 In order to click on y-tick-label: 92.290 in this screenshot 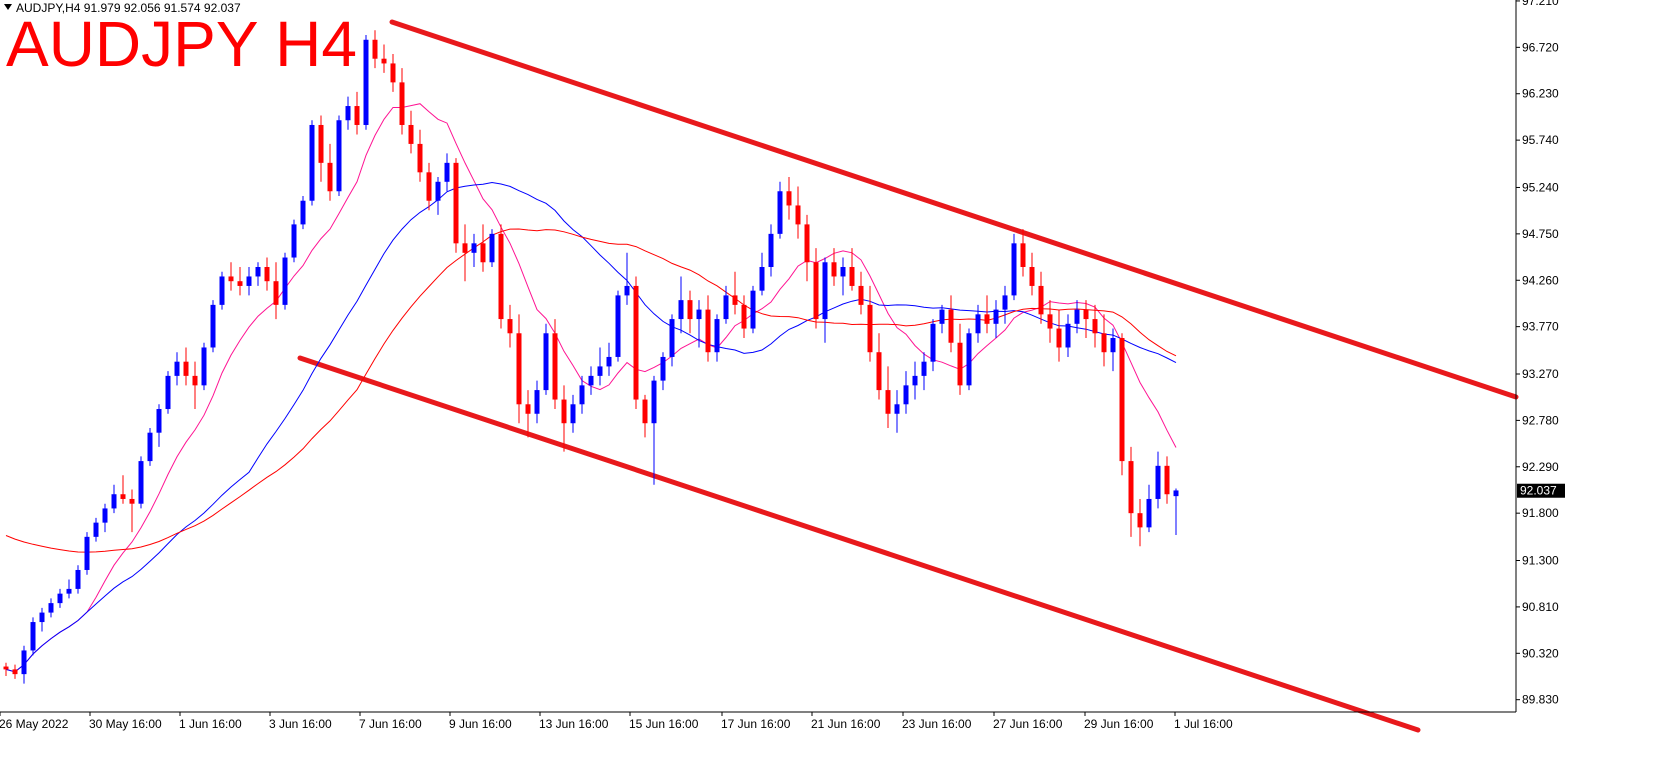, I will do `click(1540, 467)`.